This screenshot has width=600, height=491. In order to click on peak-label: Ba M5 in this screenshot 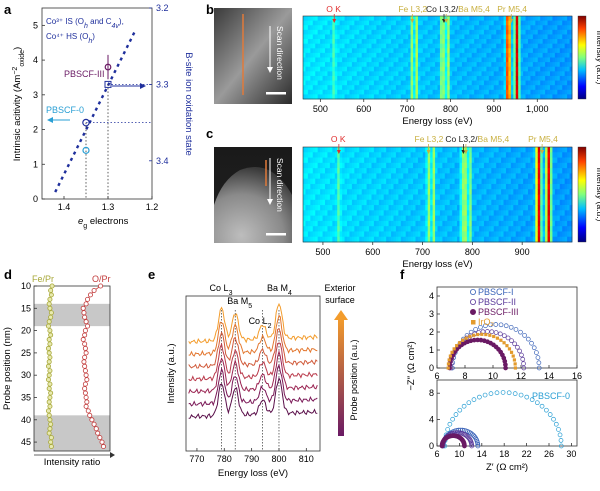, I will do `click(239, 303)`.